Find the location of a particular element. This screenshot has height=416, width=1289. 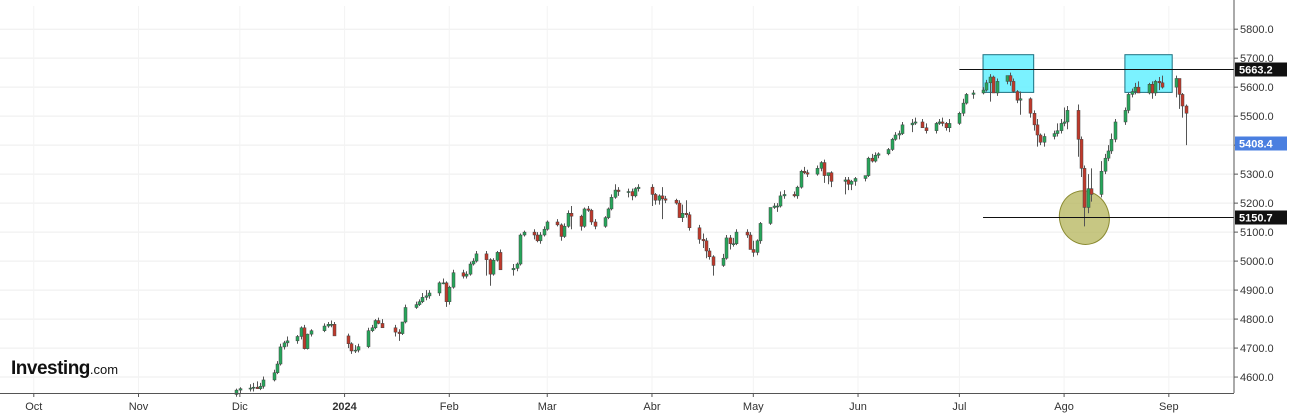

x-tick-label: Nov is located at coordinates (139, 407).